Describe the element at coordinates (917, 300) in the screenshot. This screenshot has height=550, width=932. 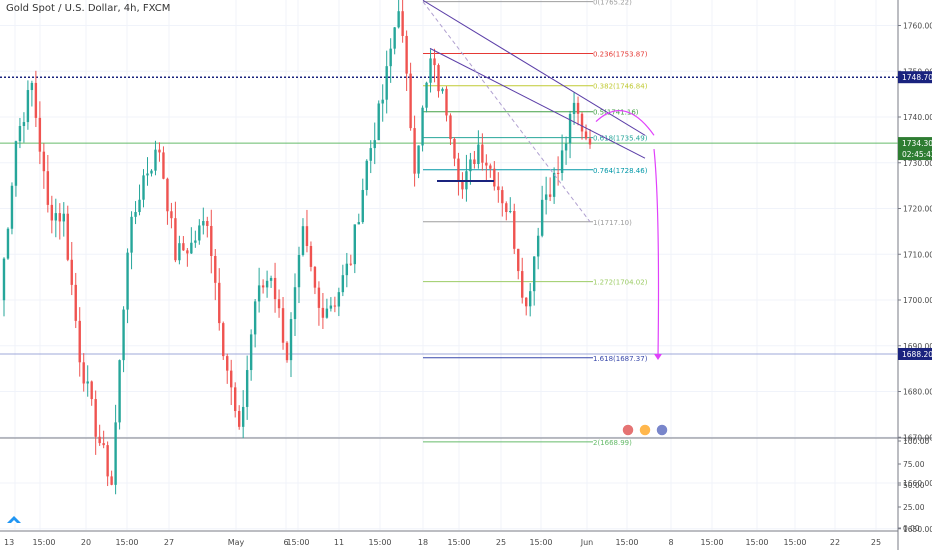
I see `price-tick-label: 1700.00` at that location.